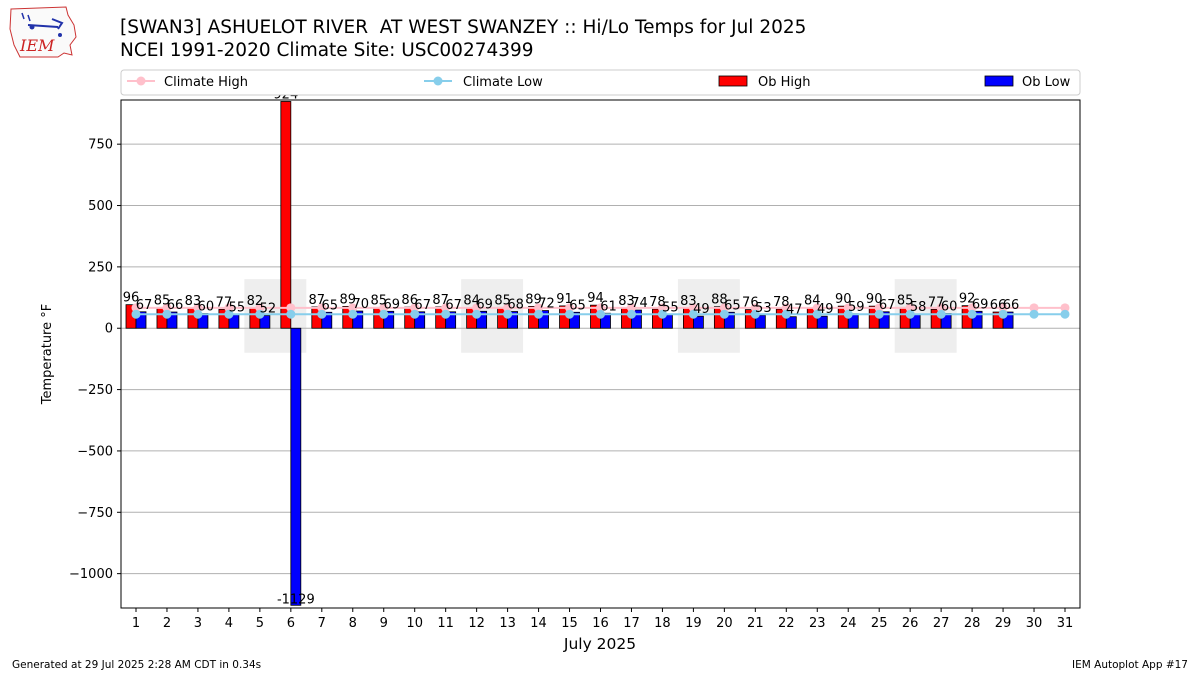 The height and width of the screenshot is (675, 1200). What do you see at coordinates (268, 308) in the screenshot?
I see `ob-low-label: 52` at bounding box center [268, 308].